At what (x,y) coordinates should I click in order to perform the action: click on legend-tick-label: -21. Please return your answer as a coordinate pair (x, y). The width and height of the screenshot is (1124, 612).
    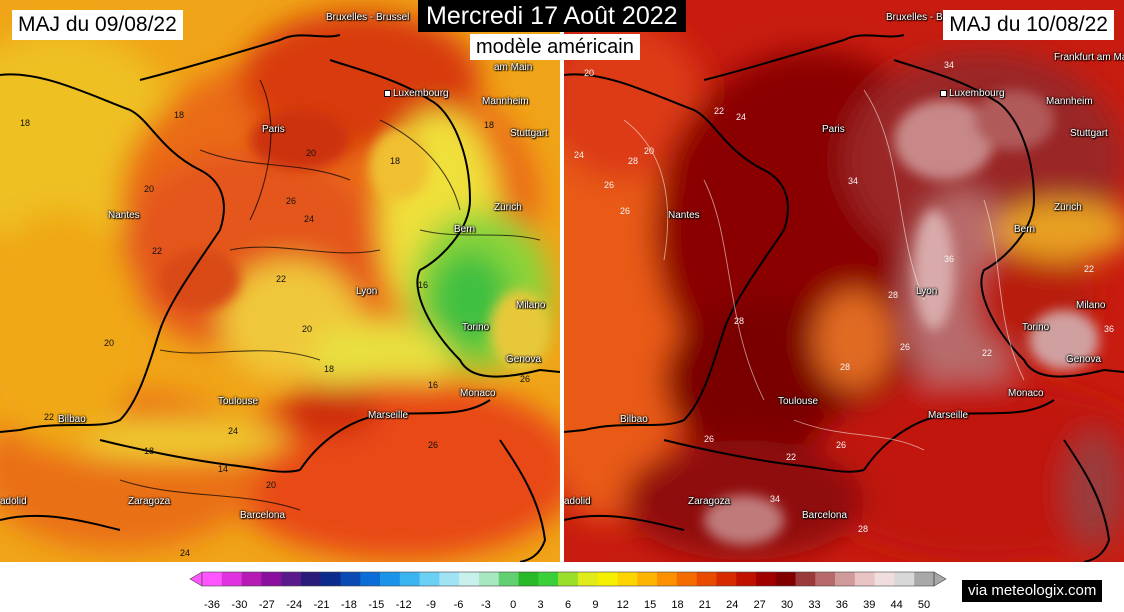
    Looking at the image, I should click on (322, 605).